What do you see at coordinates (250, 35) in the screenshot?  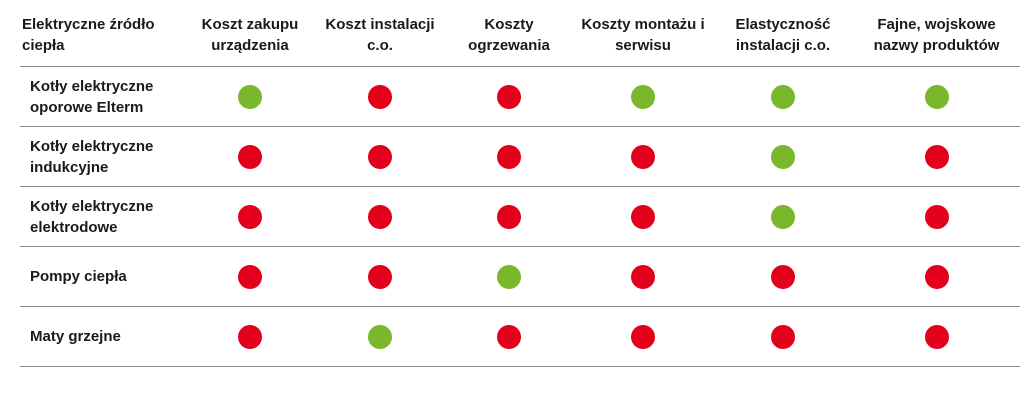 I see `header-purchase-cost: Koszt zakupu urządzenia` at bounding box center [250, 35].